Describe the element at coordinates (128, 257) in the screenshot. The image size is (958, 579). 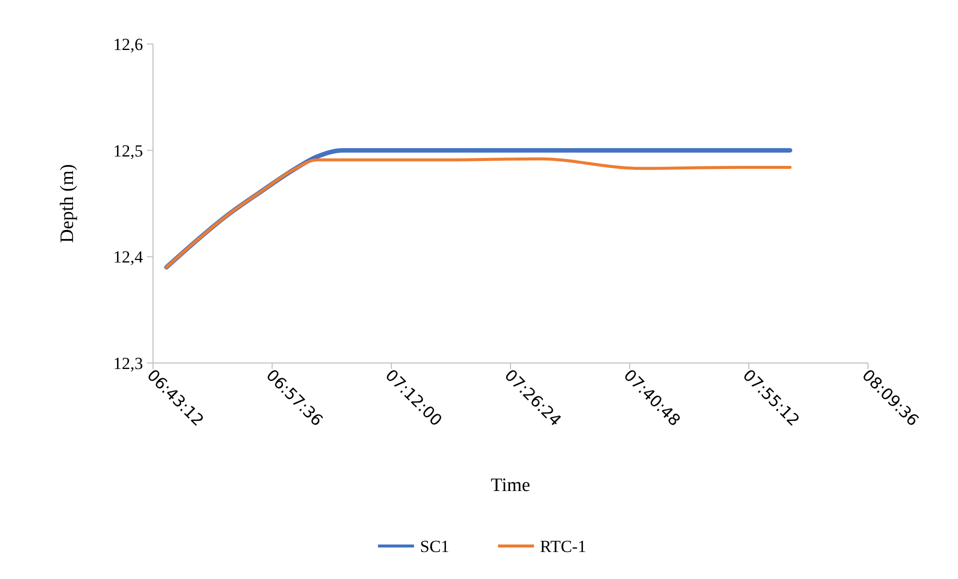
I see `y-tick-label: 12,4` at that location.